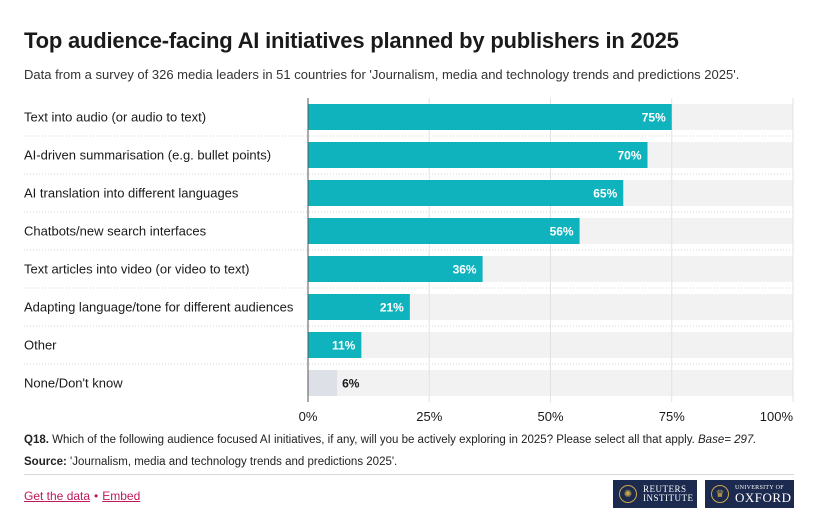  Describe the element at coordinates (720, 494) in the screenshot. I see `oxford-crest-icon: ♛` at that location.